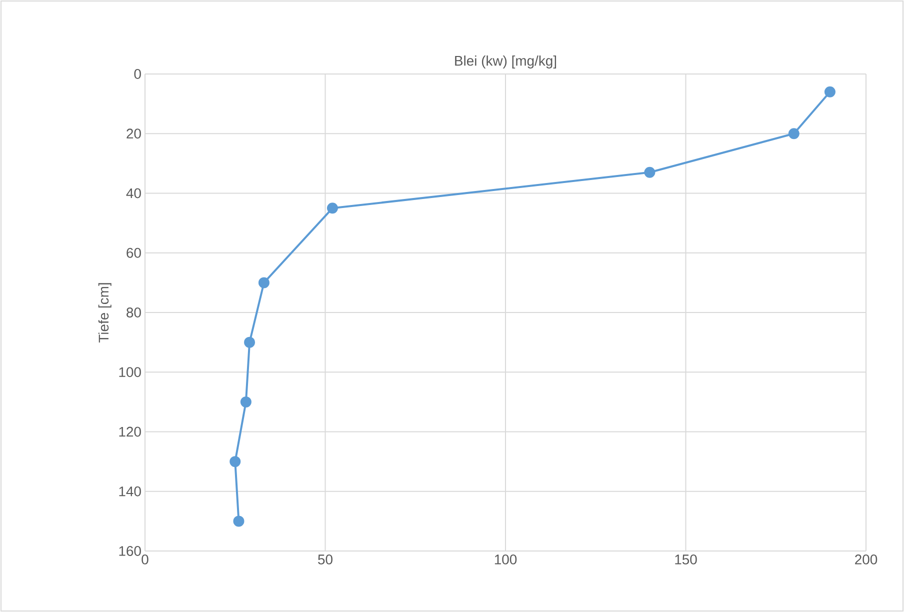 The width and height of the screenshot is (904, 612). I want to click on x-tick-label: 50, so click(325, 559).